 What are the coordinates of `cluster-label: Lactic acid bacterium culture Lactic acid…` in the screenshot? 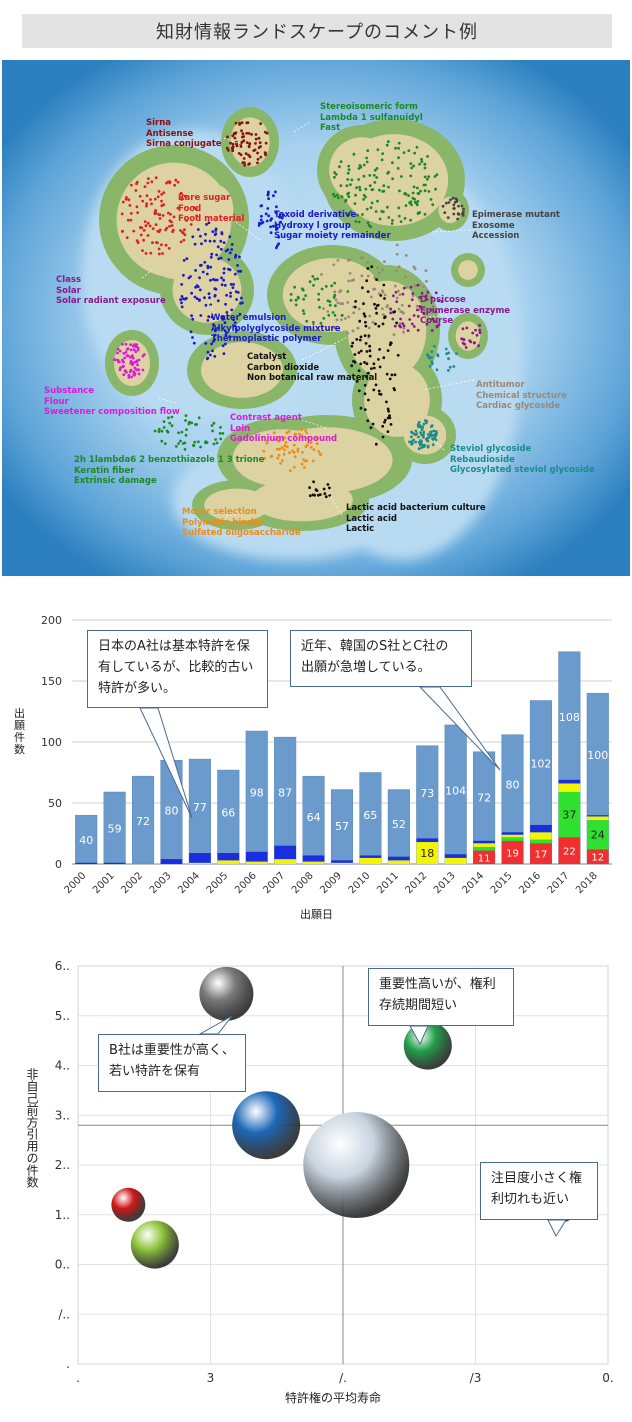 It's located at (416, 518).